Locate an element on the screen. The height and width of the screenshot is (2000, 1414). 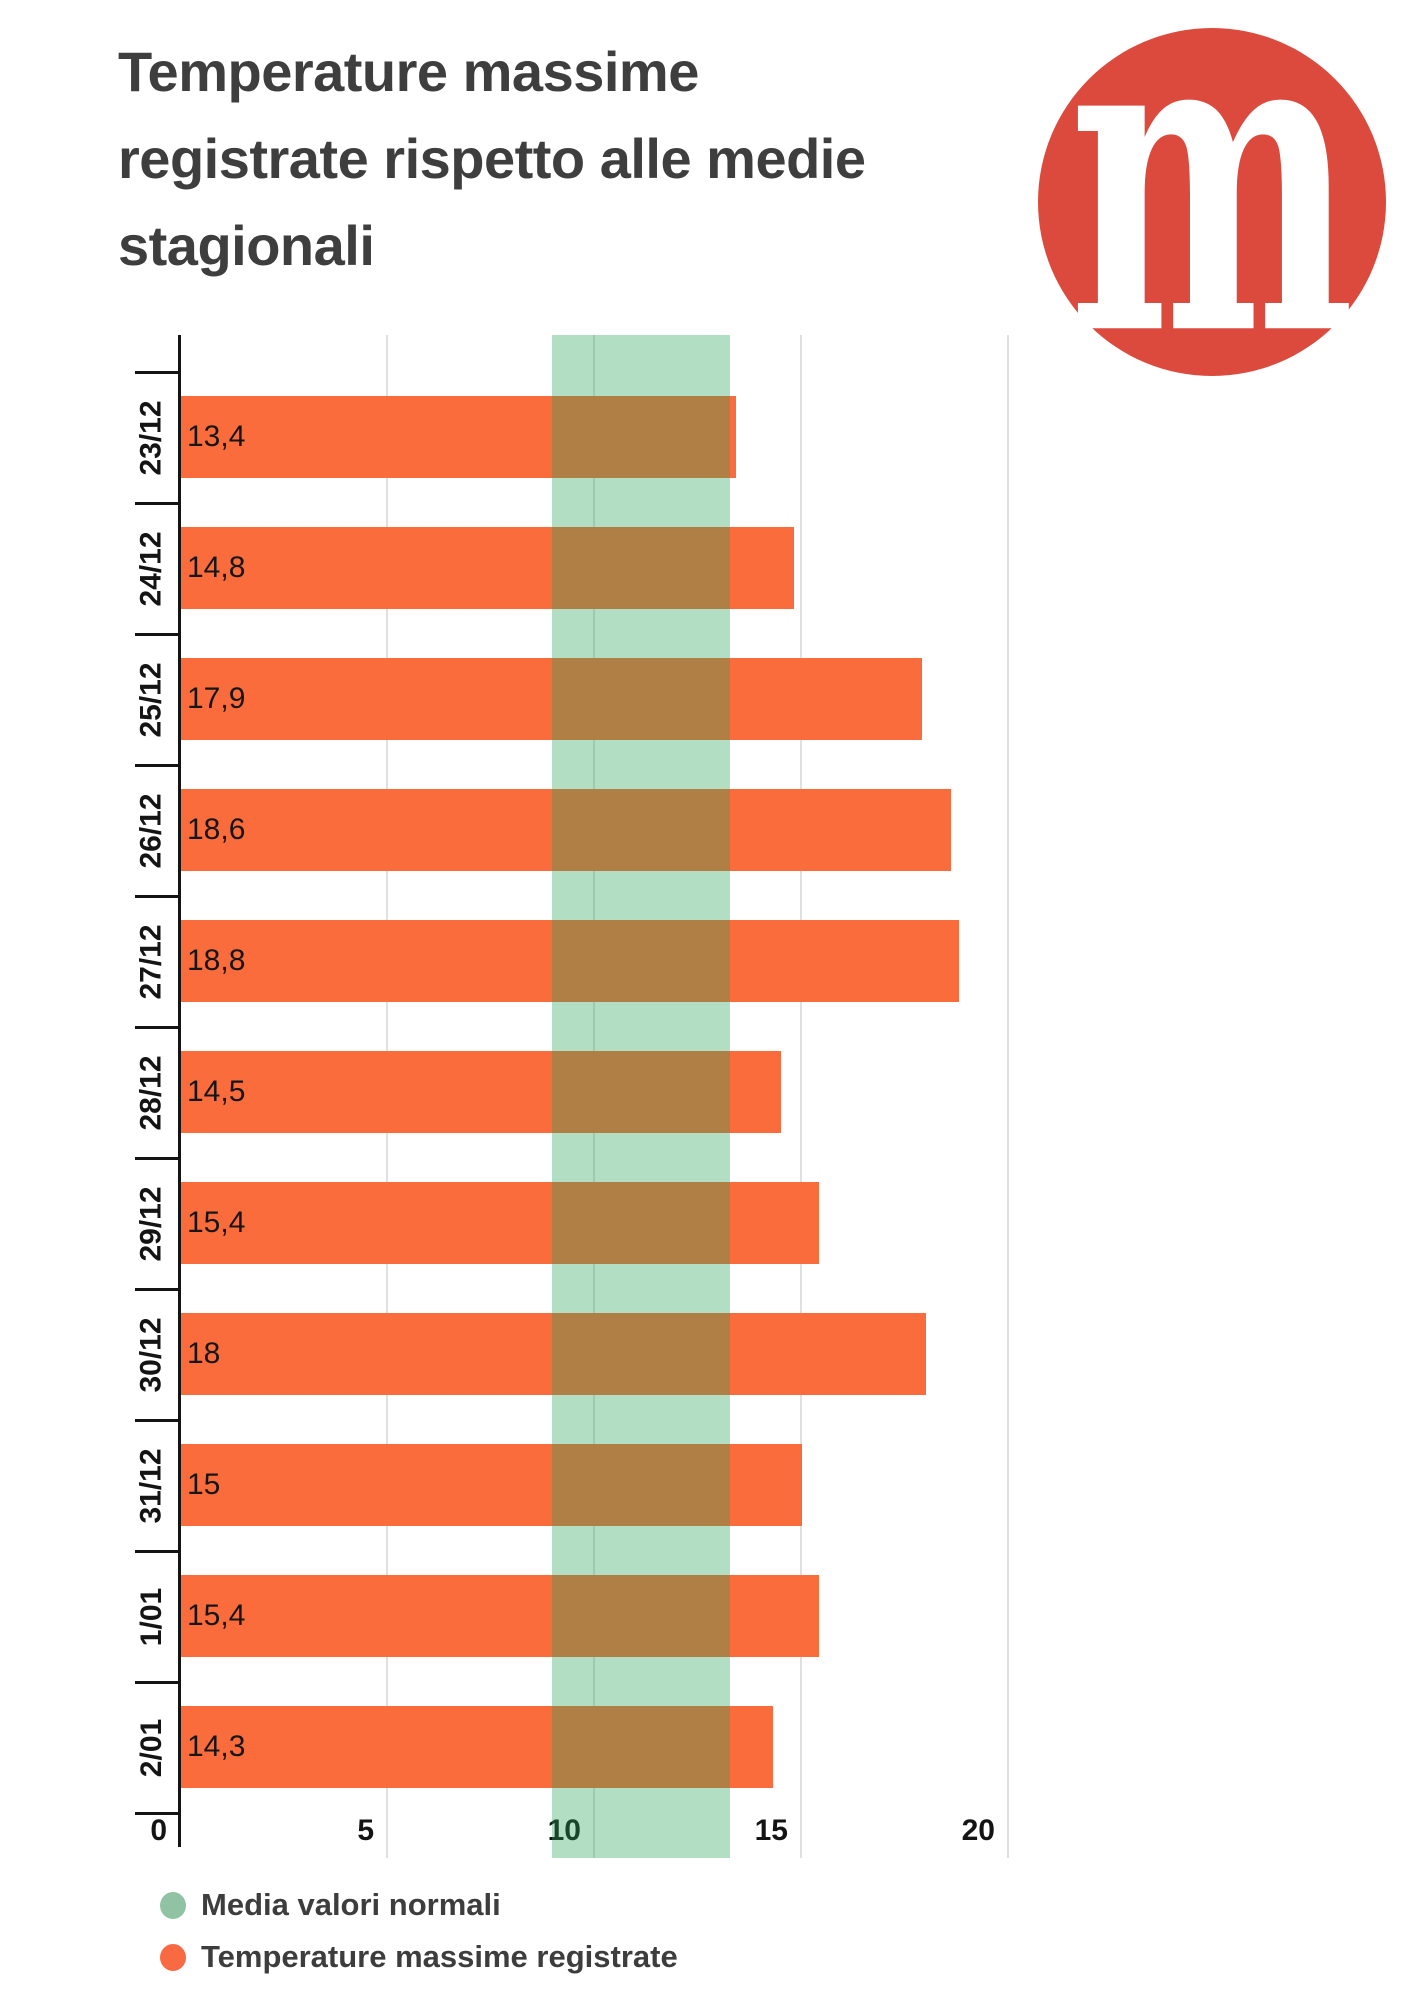
category-label-25/12: 25/12 is located at coordinates (152, 699).